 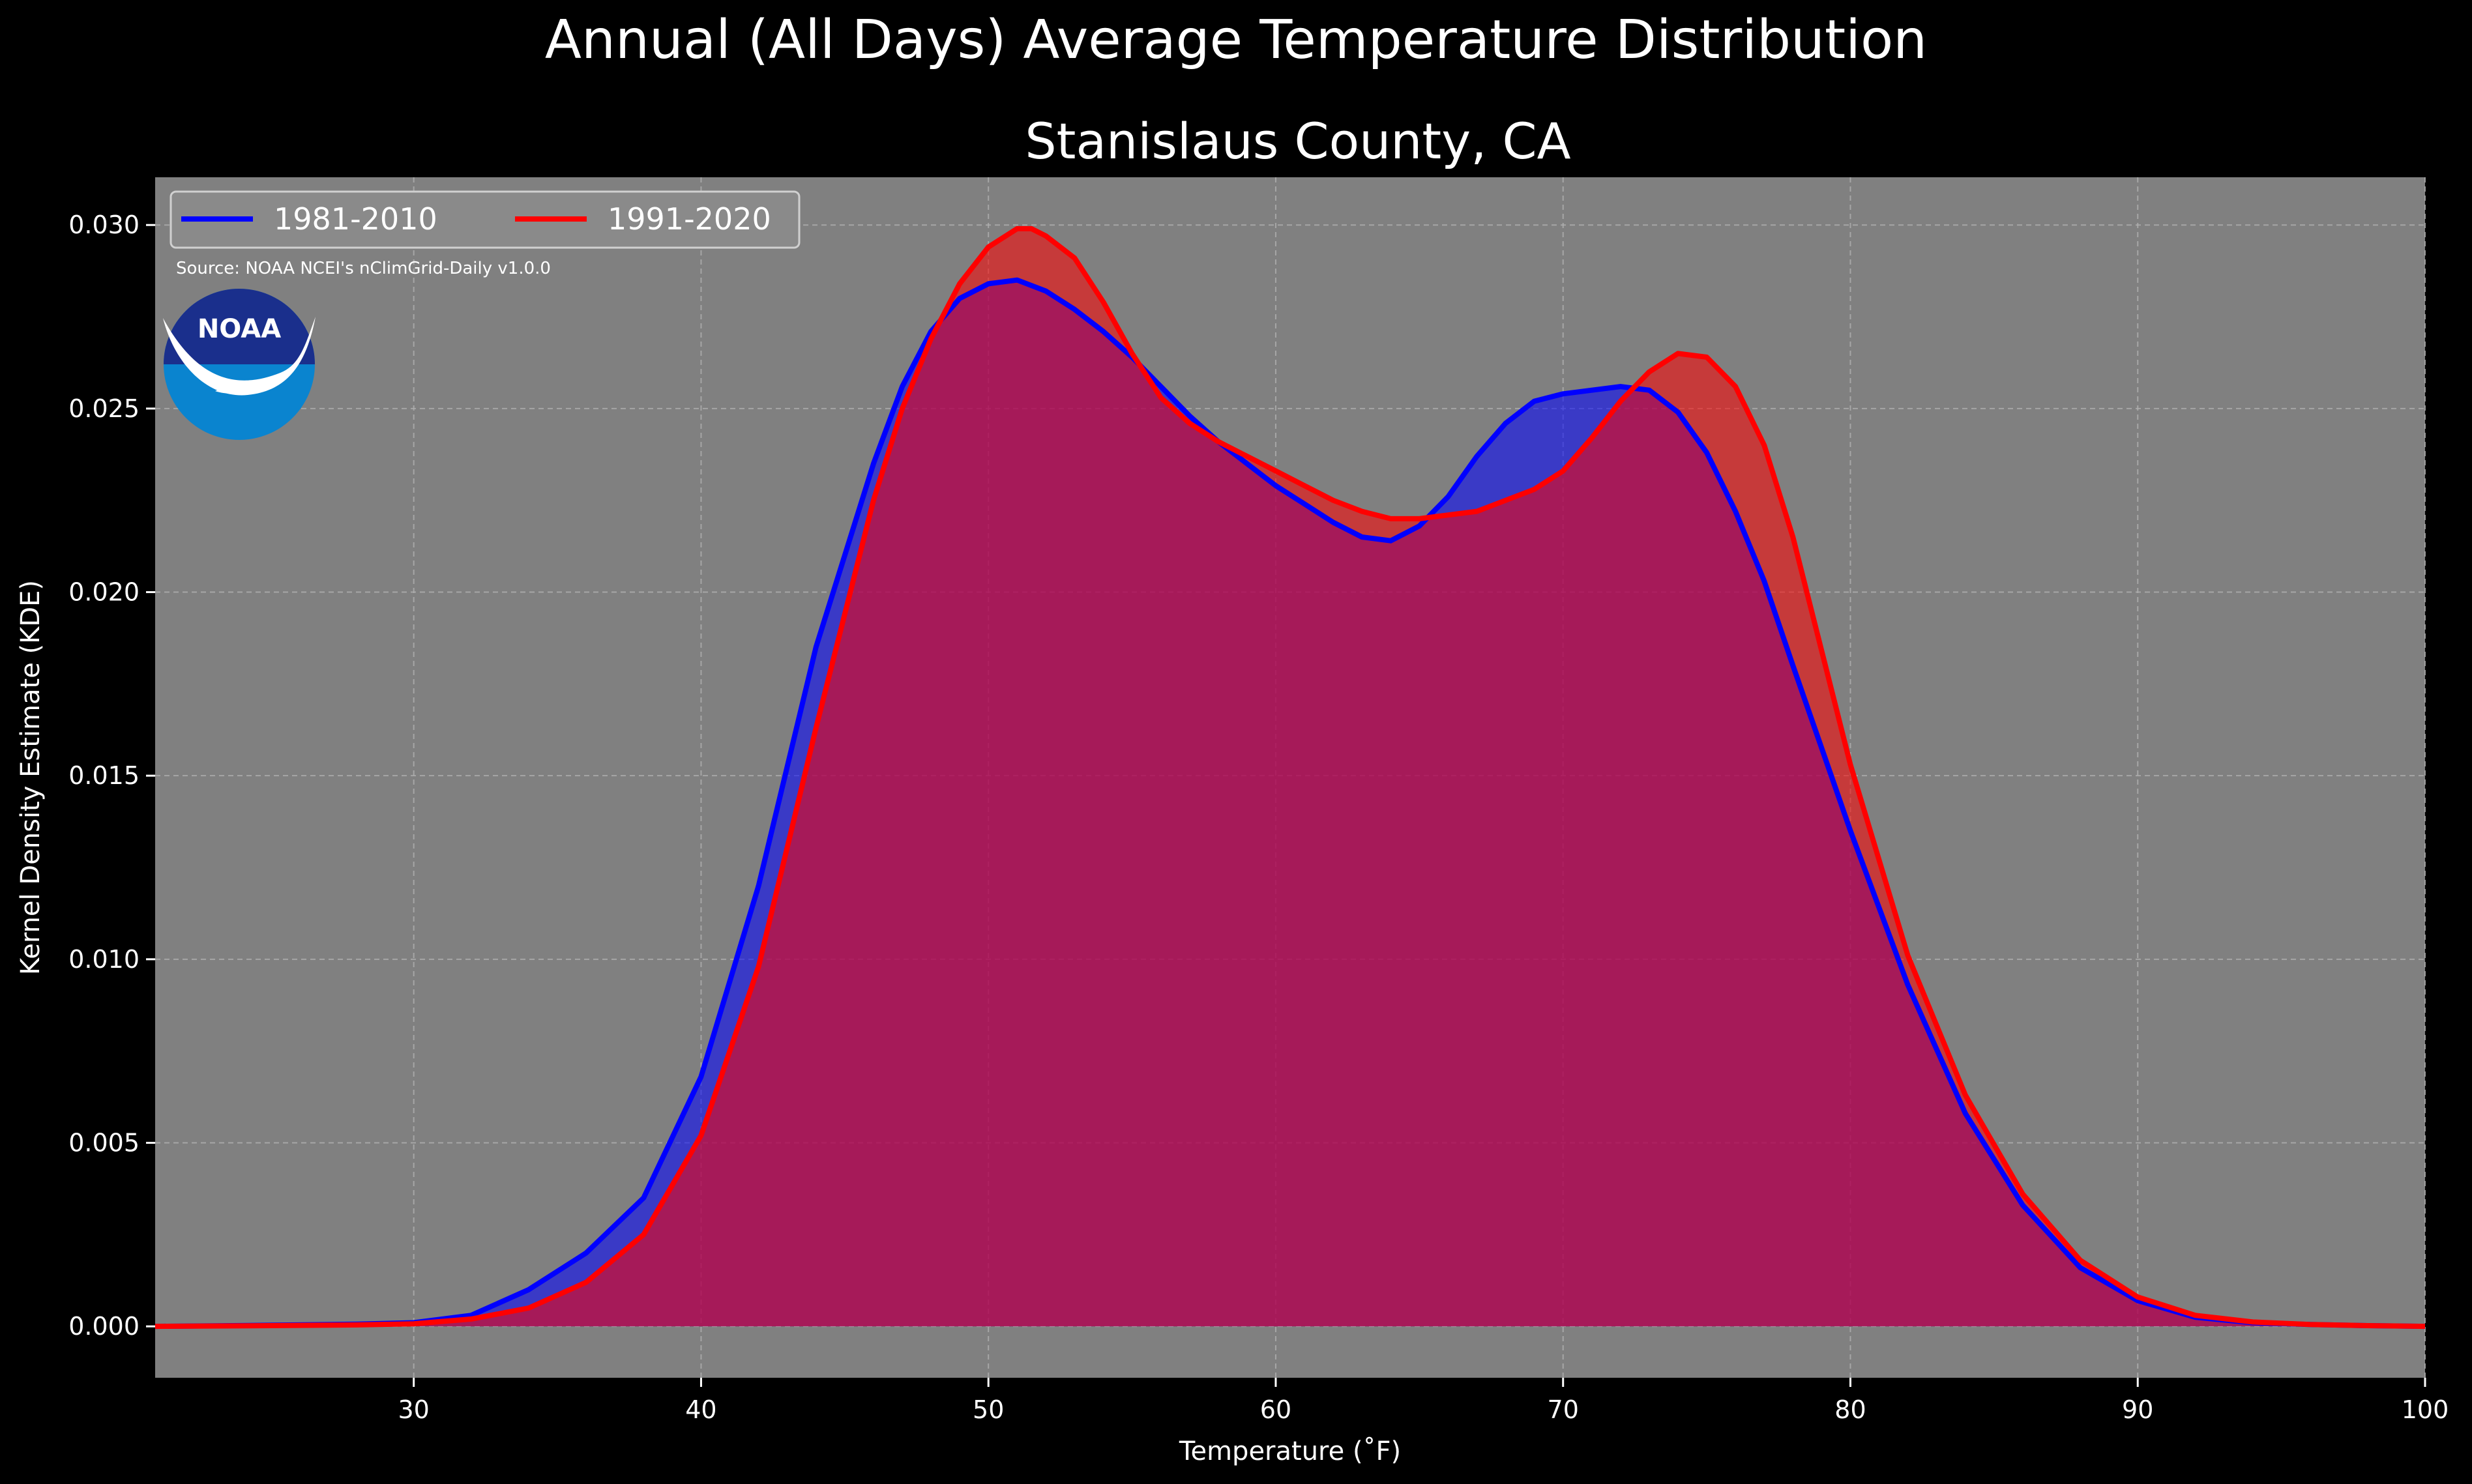 What do you see at coordinates (104, 1142) in the screenshot?
I see `y-tick-label: 0.005` at bounding box center [104, 1142].